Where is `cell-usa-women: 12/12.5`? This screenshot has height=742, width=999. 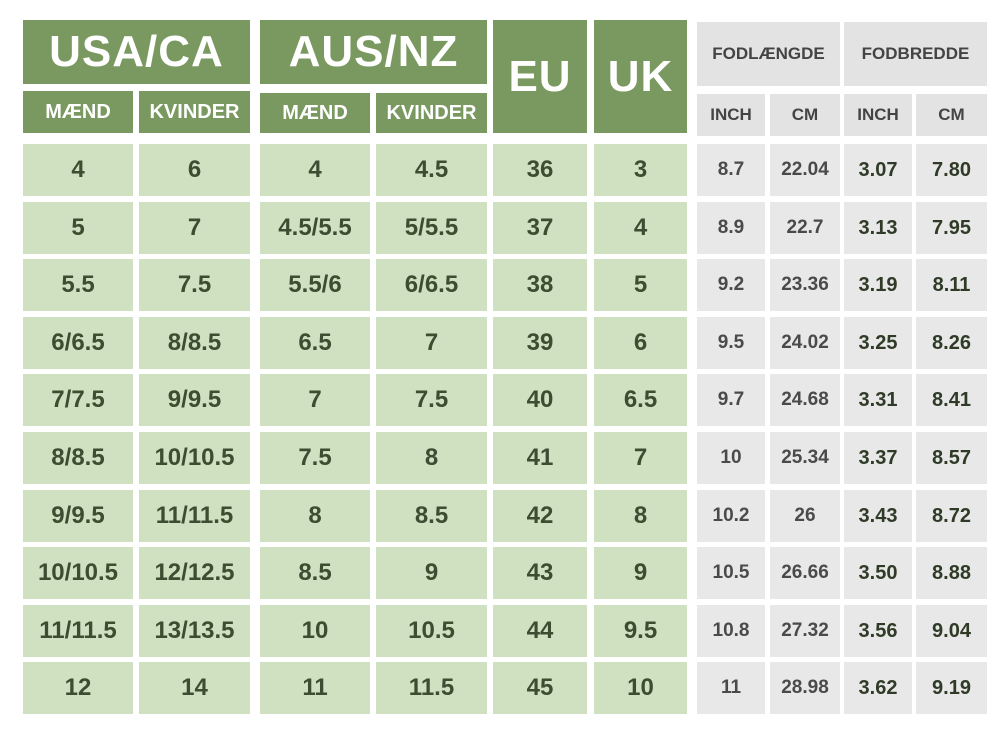 cell-usa-women: 12/12.5 is located at coordinates (194, 573).